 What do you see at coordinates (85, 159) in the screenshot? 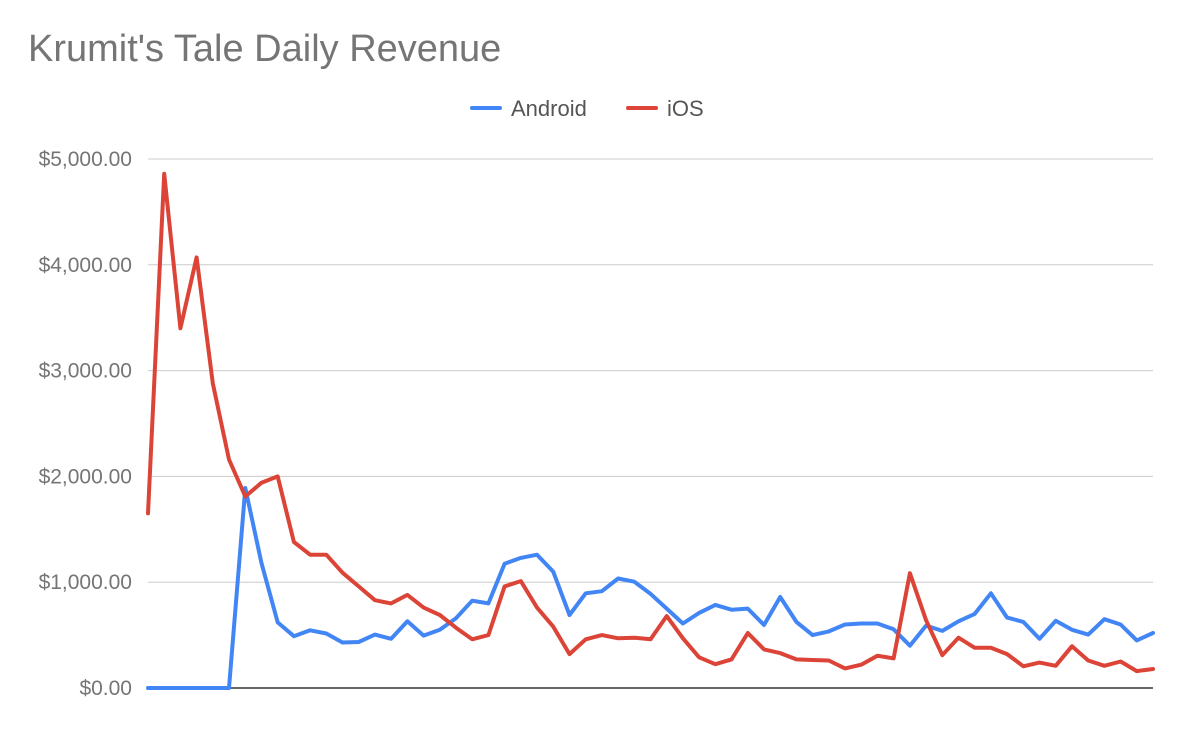
I see `y-tick-label: $5,000.00` at bounding box center [85, 159].